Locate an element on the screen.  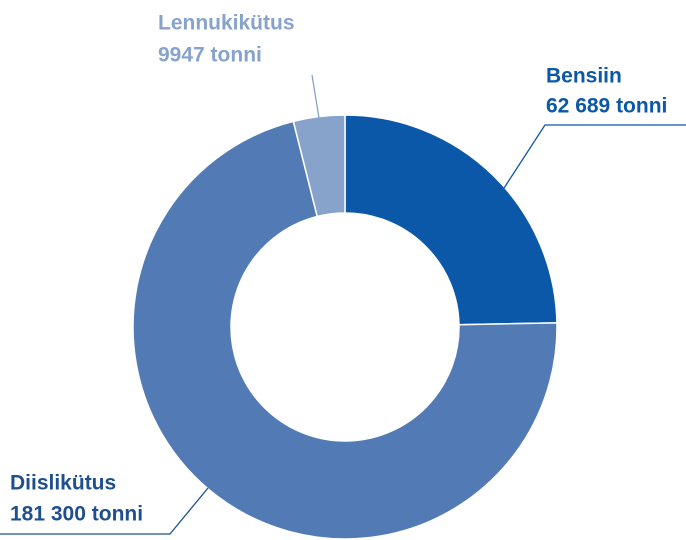
slice-label: Bensiin is located at coordinates (584, 76).